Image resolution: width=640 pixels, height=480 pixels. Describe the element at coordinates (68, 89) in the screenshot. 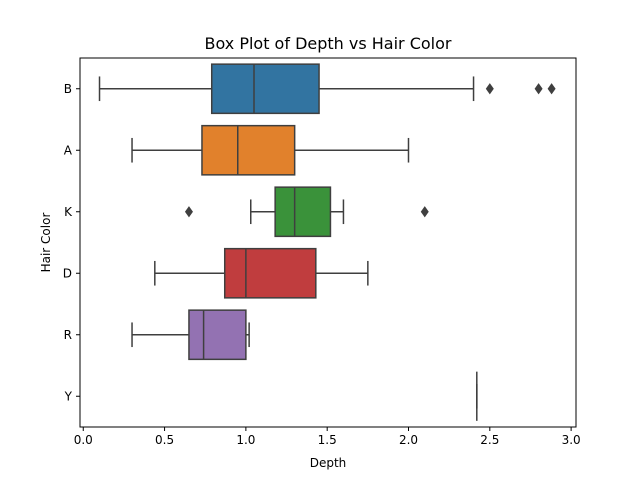

I see `y-tick-label-B: B` at that location.